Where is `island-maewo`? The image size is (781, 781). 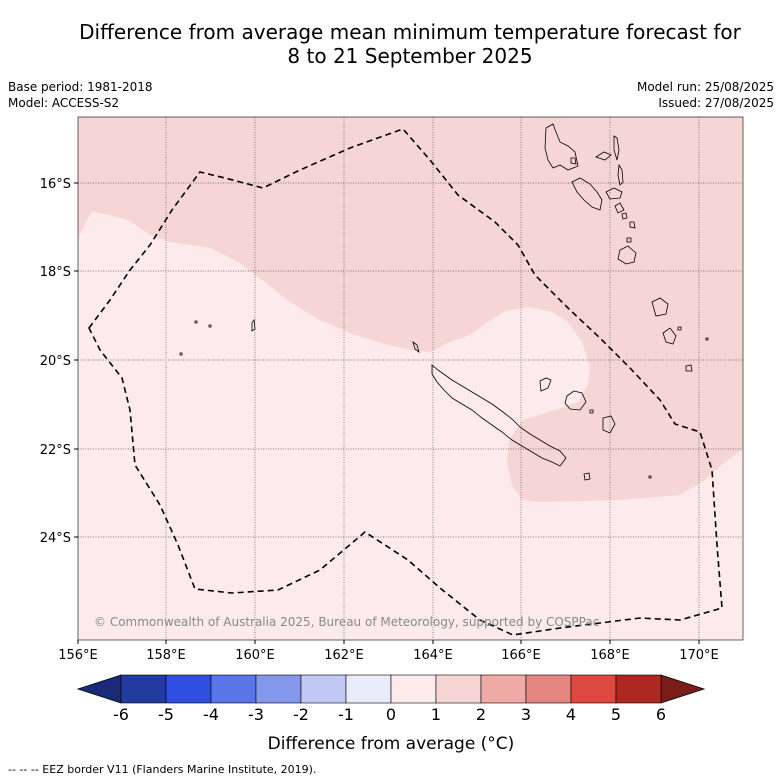
island-maewo is located at coordinates (616, 148).